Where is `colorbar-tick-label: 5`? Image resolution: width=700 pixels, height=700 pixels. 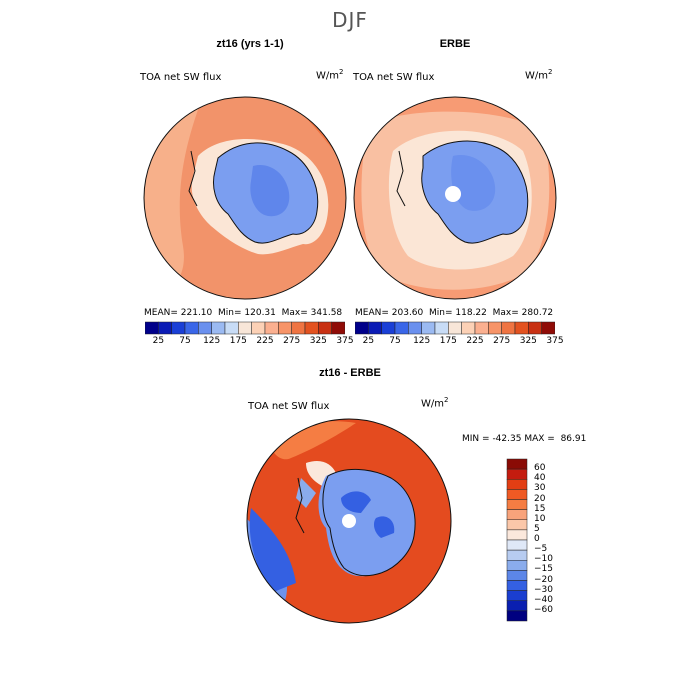 colorbar-tick-label: 5 is located at coordinates (537, 528).